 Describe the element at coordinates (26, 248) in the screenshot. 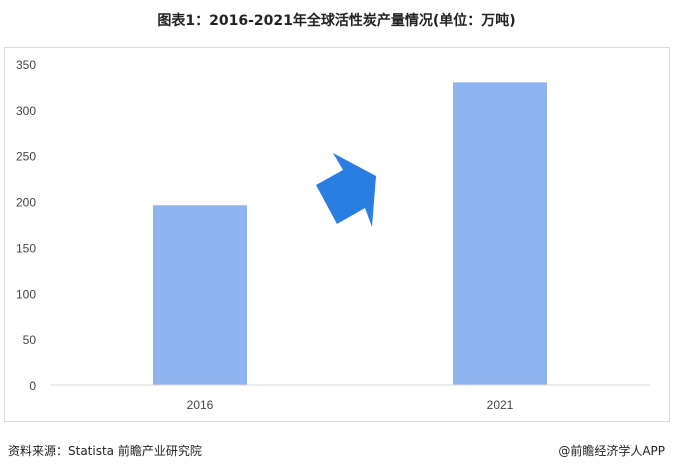

I see `y-tick-label: 150` at that location.